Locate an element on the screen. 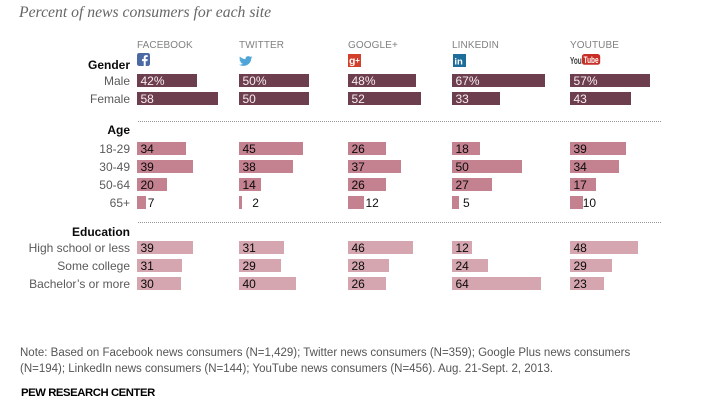 The width and height of the screenshot is (705, 413). svg-text: g is located at coordinates (352, 61).